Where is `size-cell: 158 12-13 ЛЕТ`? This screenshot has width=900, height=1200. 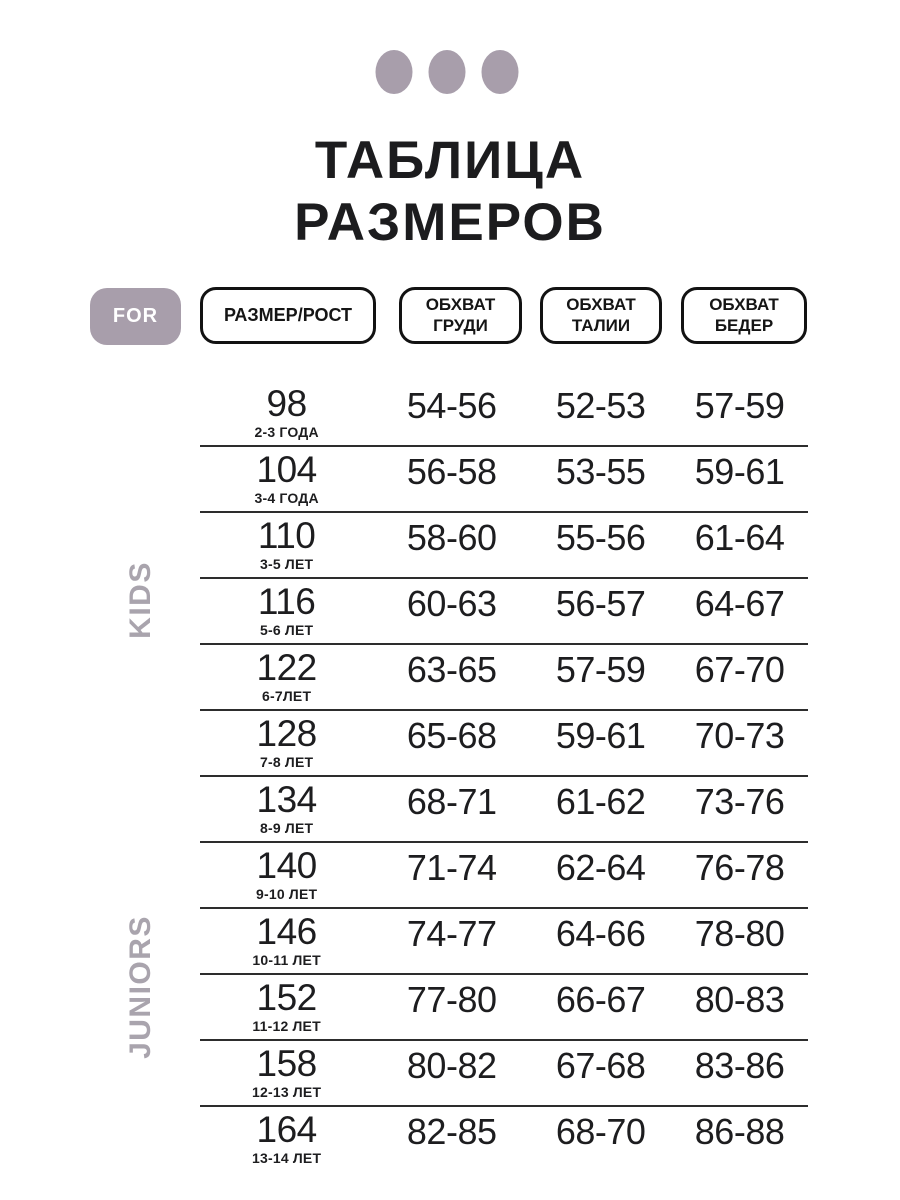
size-cell: 158 12-13 ЛЕТ is located at coordinates (286, 1073).